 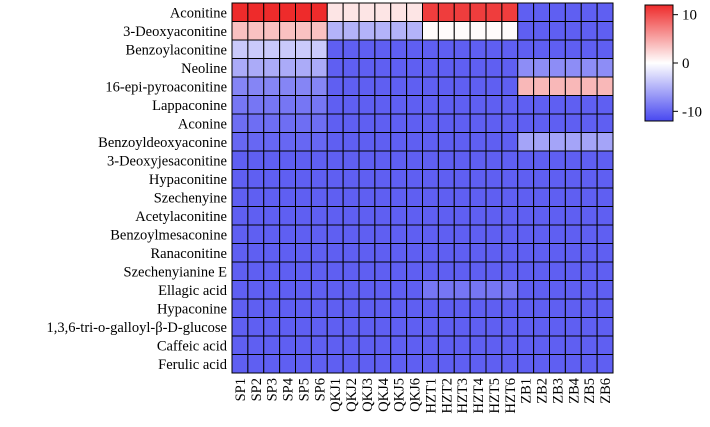 What do you see at coordinates (511, 395) in the screenshot?
I see `column-label: HZT6` at bounding box center [511, 395].